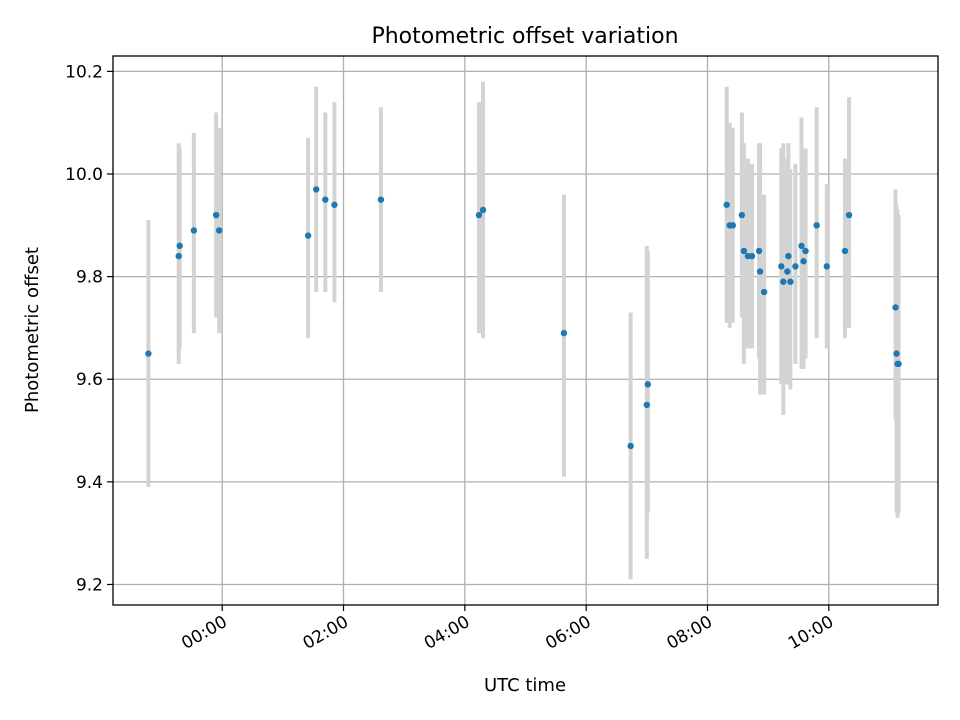  Describe the element at coordinates (89, 483) in the screenshot. I see `y-tick-label: 9.4` at that location.